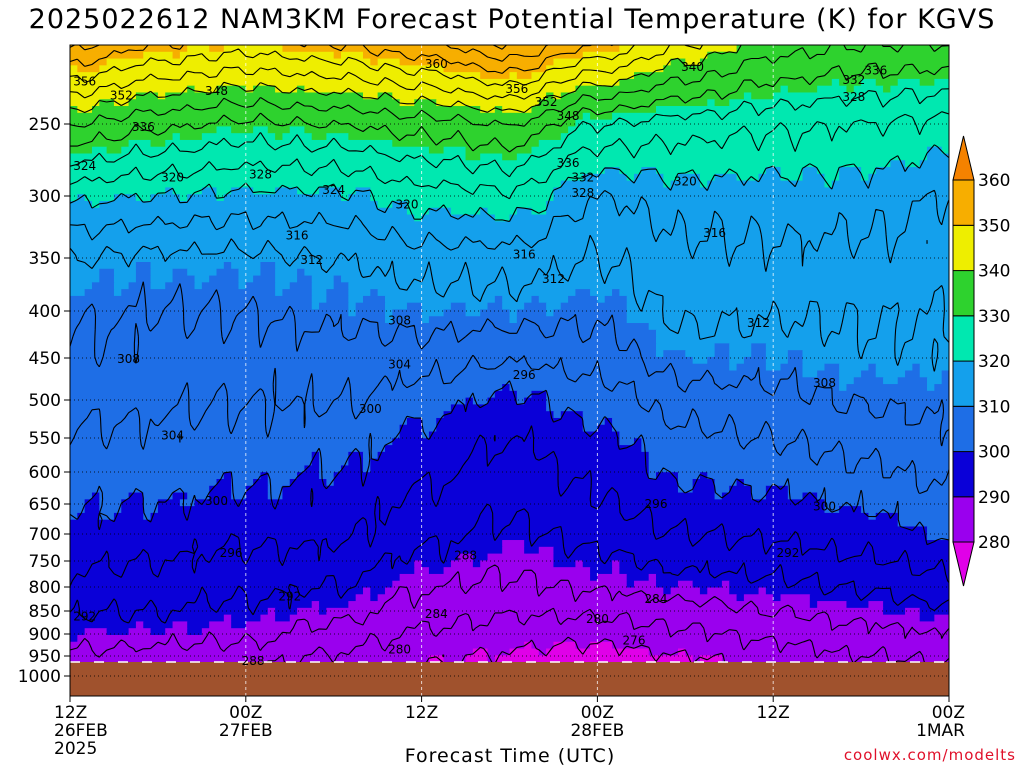 The width and height of the screenshot is (1024, 768). Describe the element at coordinates (994, 226) in the screenshot. I see `colorbar-label: 350` at that location.